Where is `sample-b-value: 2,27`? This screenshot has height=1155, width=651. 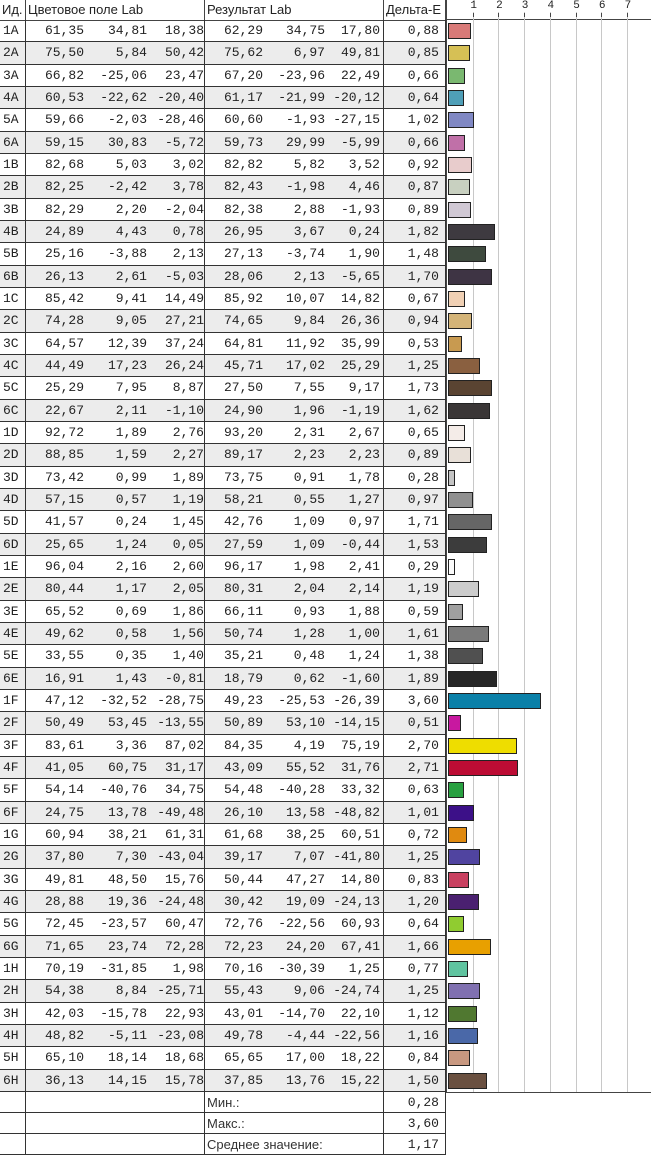
sample-b-value: 2,27 is located at coordinates (188, 455).